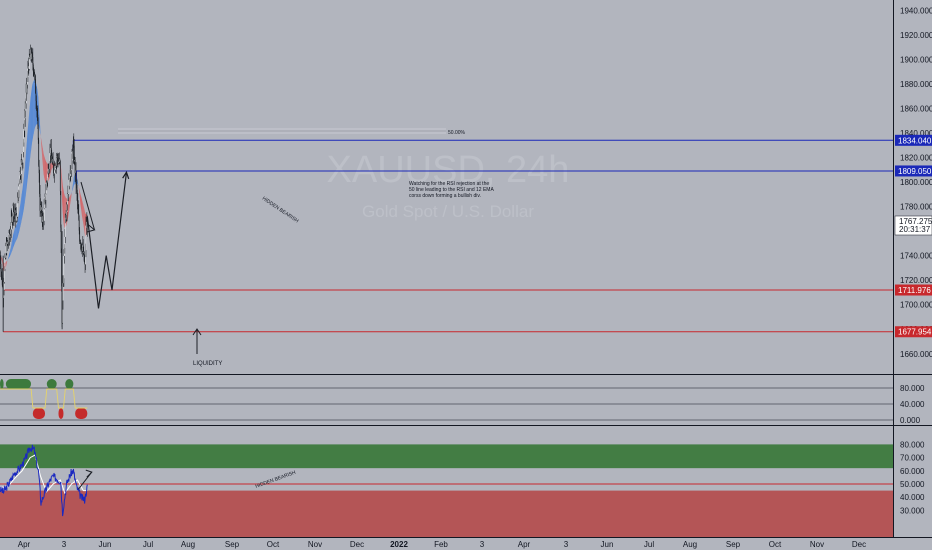 The height and width of the screenshot is (550, 932). Describe the element at coordinates (207, 364) in the screenshot. I see `liquidity-label: LIQUIDITY` at that location.